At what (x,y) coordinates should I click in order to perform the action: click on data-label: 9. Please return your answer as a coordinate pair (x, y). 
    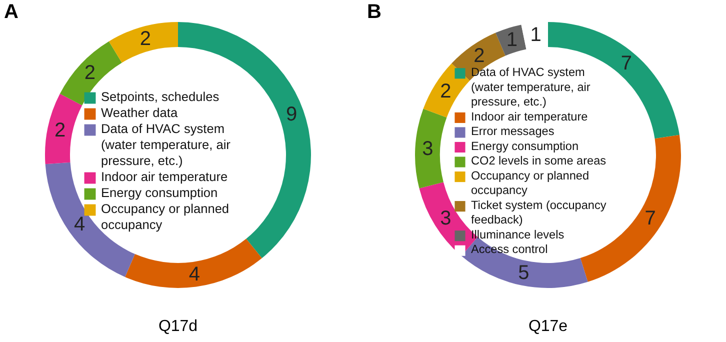
    Looking at the image, I should click on (292, 115).